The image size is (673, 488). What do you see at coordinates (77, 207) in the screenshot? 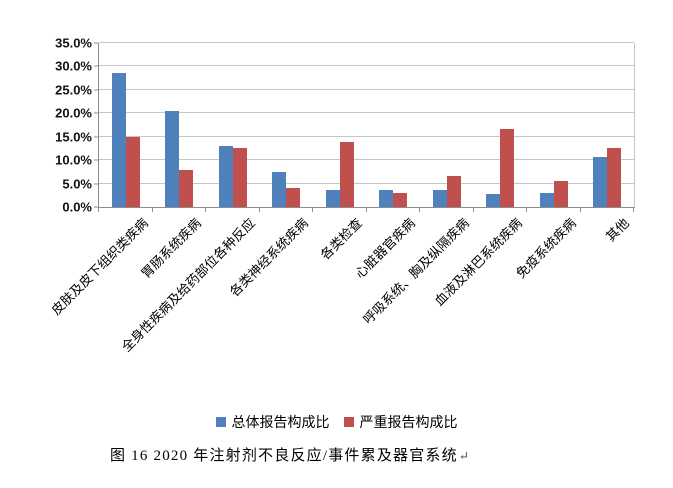
I see `y-tick-label: 0.0%` at bounding box center [77, 207].